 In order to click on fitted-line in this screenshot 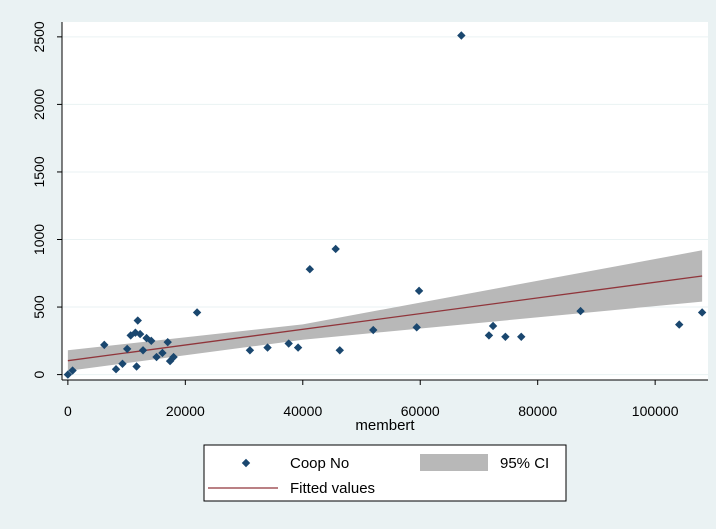, I will do `click(385, 318)`.